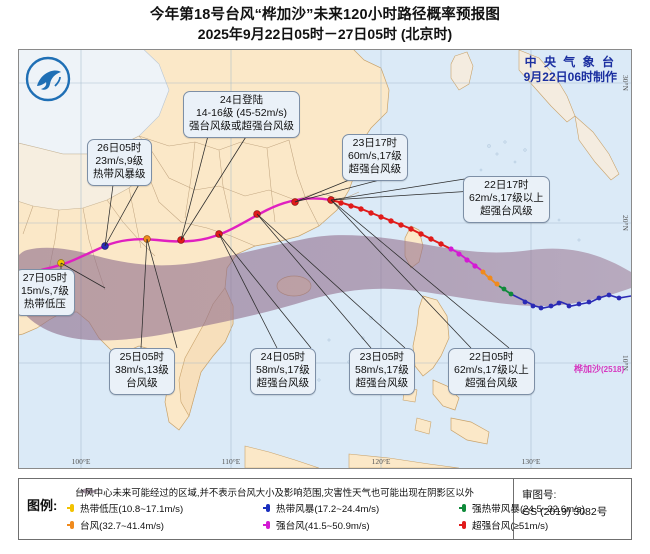 The height and width of the screenshot is (554, 650). What do you see at coordinates (231, 461) in the screenshot?
I see `lon-tick-110e: 110°E` at bounding box center [231, 461].